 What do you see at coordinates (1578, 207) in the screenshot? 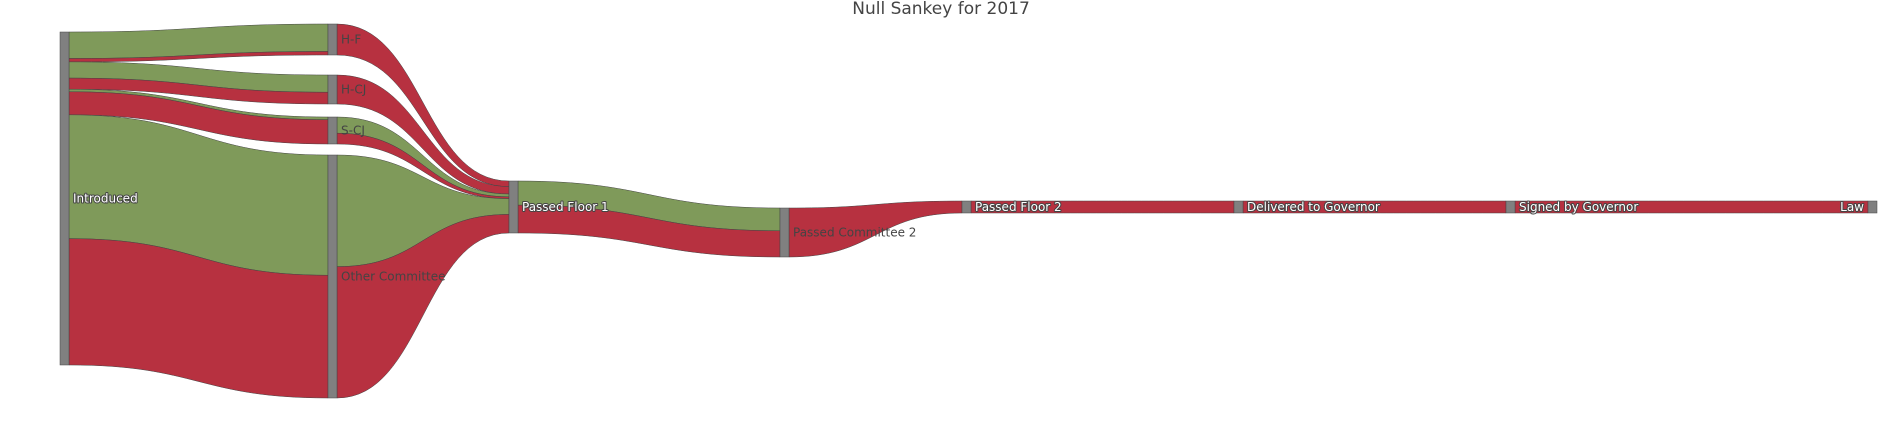
I see `node-label-sbg: Signed by Governor` at bounding box center [1578, 207].